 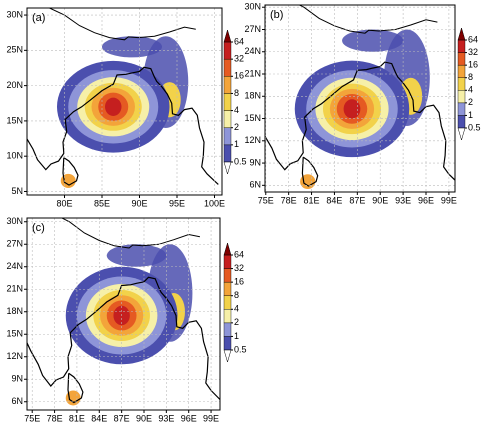 I want to click on x-tick-label: 80E, so click(x=64, y=203).